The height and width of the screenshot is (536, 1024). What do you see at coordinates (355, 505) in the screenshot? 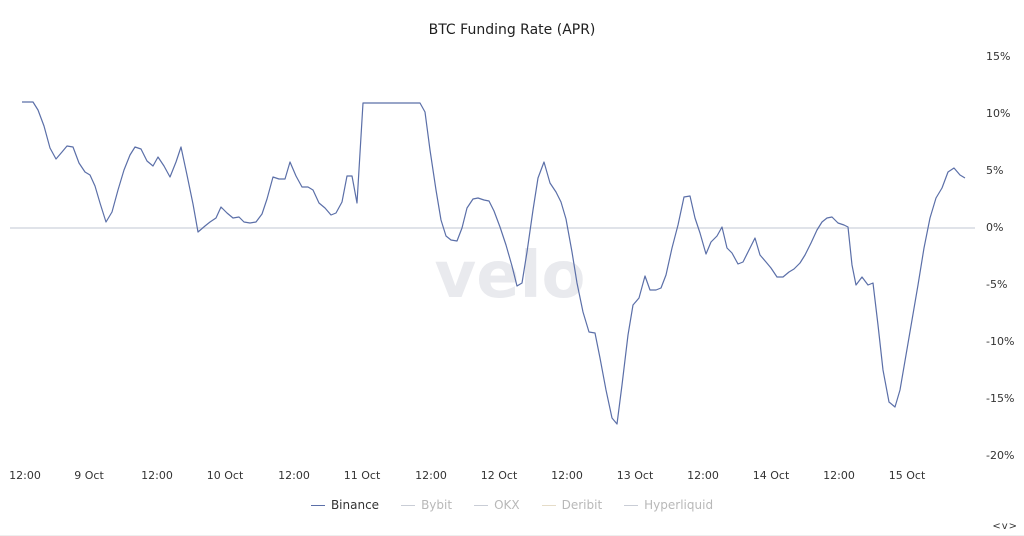
I see `legend-label: Binance` at bounding box center [355, 505].